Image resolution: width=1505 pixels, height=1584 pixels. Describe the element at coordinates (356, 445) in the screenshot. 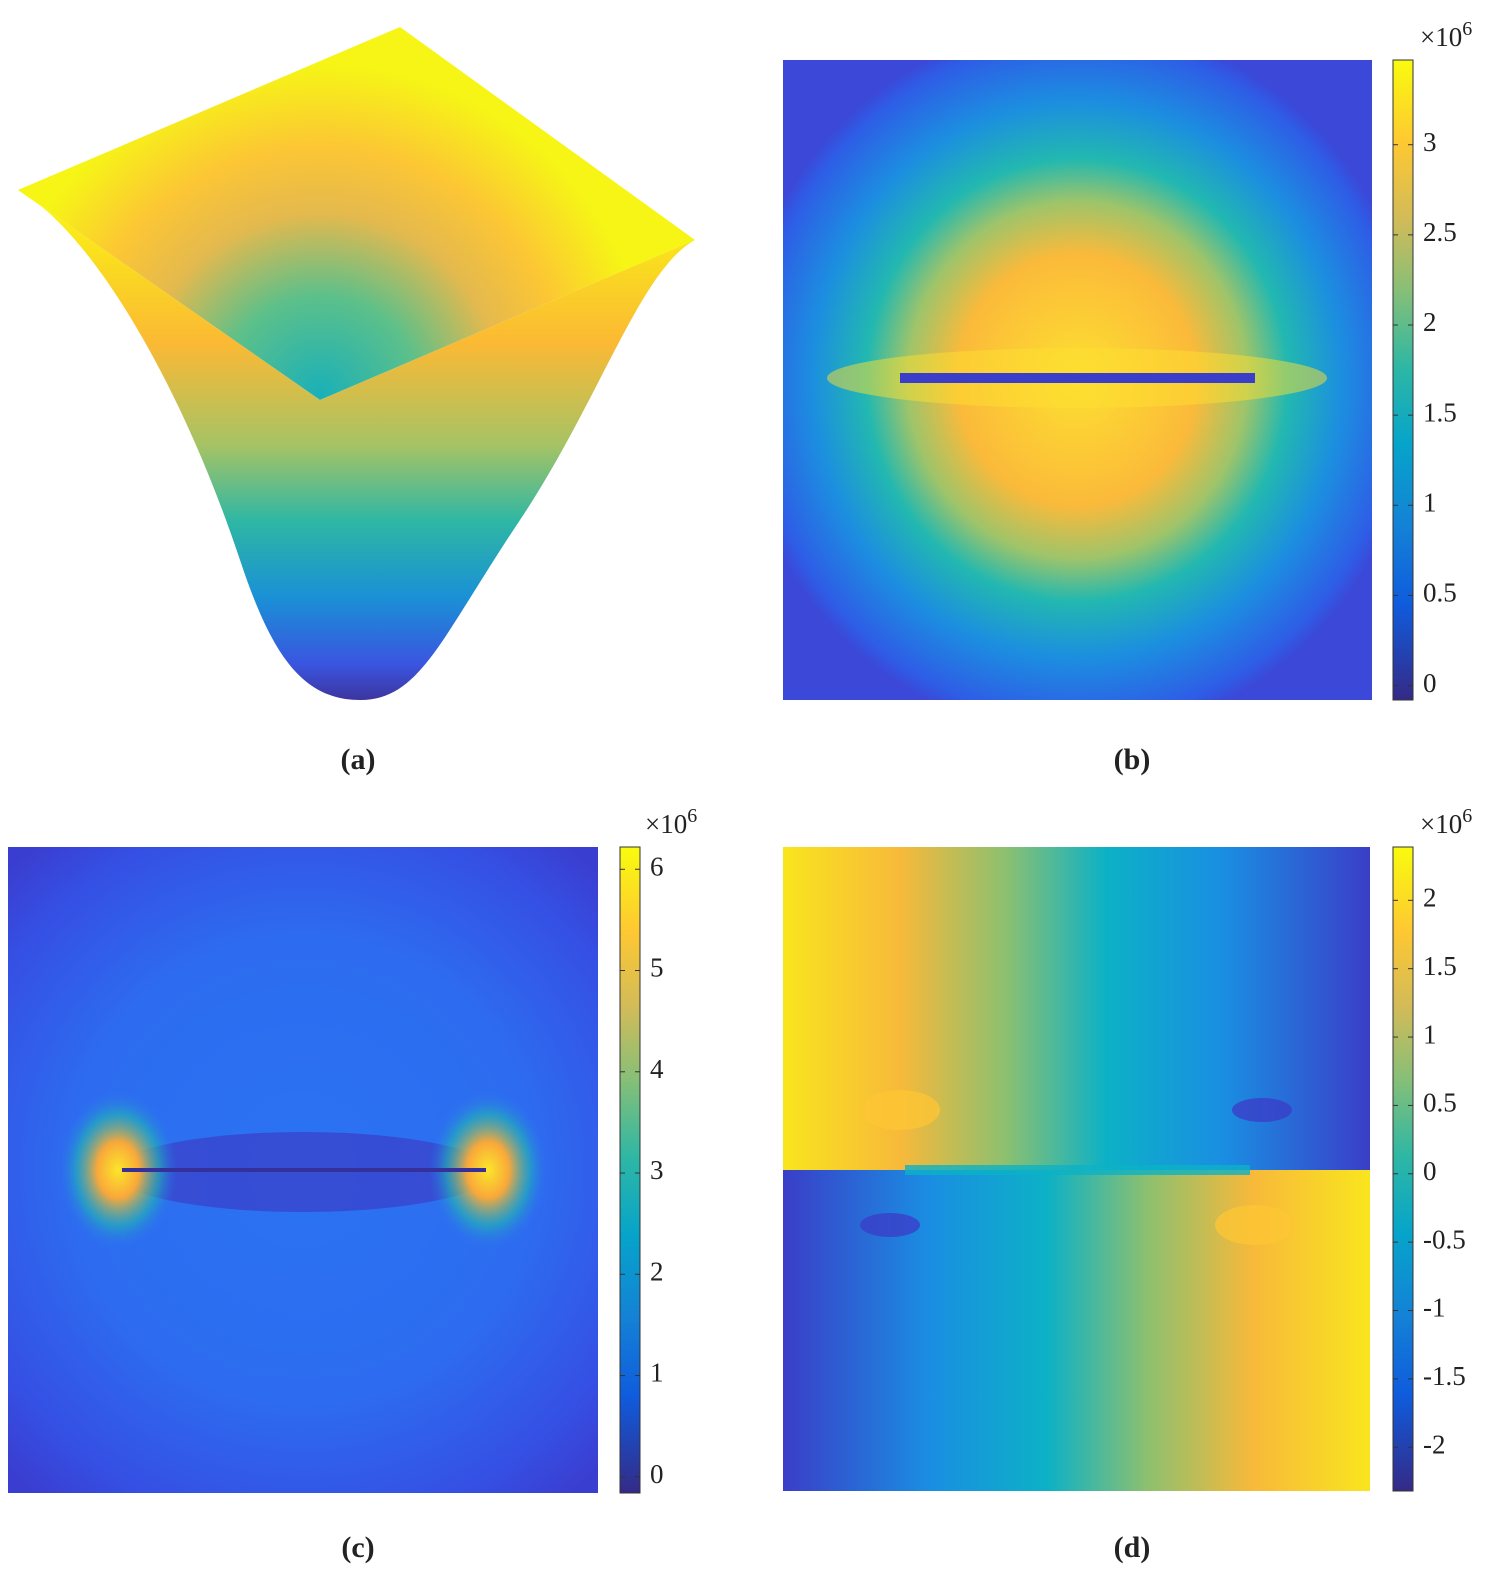

I see `surface-front` at that location.